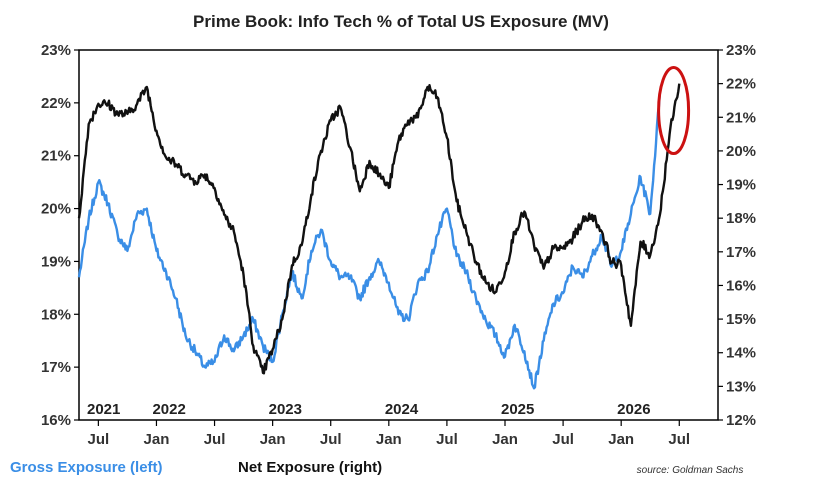 This screenshot has width=813, height=490. Describe the element at coordinates (402, 409) in the screenshot. I see `year-label: 2024` at that location.